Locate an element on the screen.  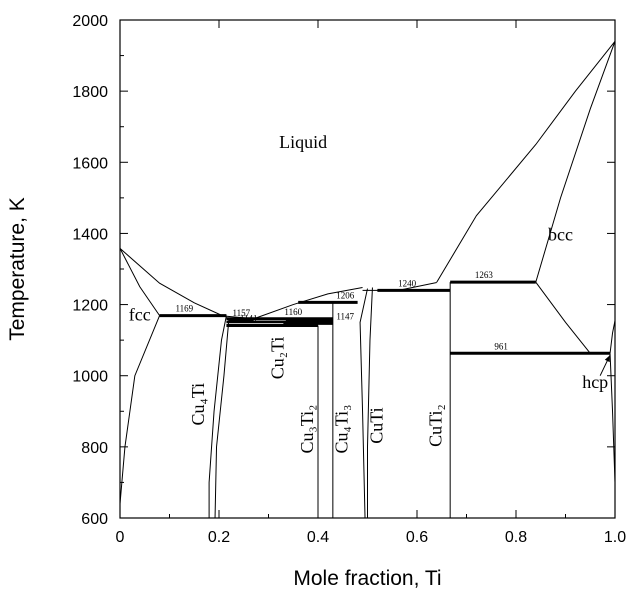
phase-label: Cu₄Ti is located at coordinates (198, 404).